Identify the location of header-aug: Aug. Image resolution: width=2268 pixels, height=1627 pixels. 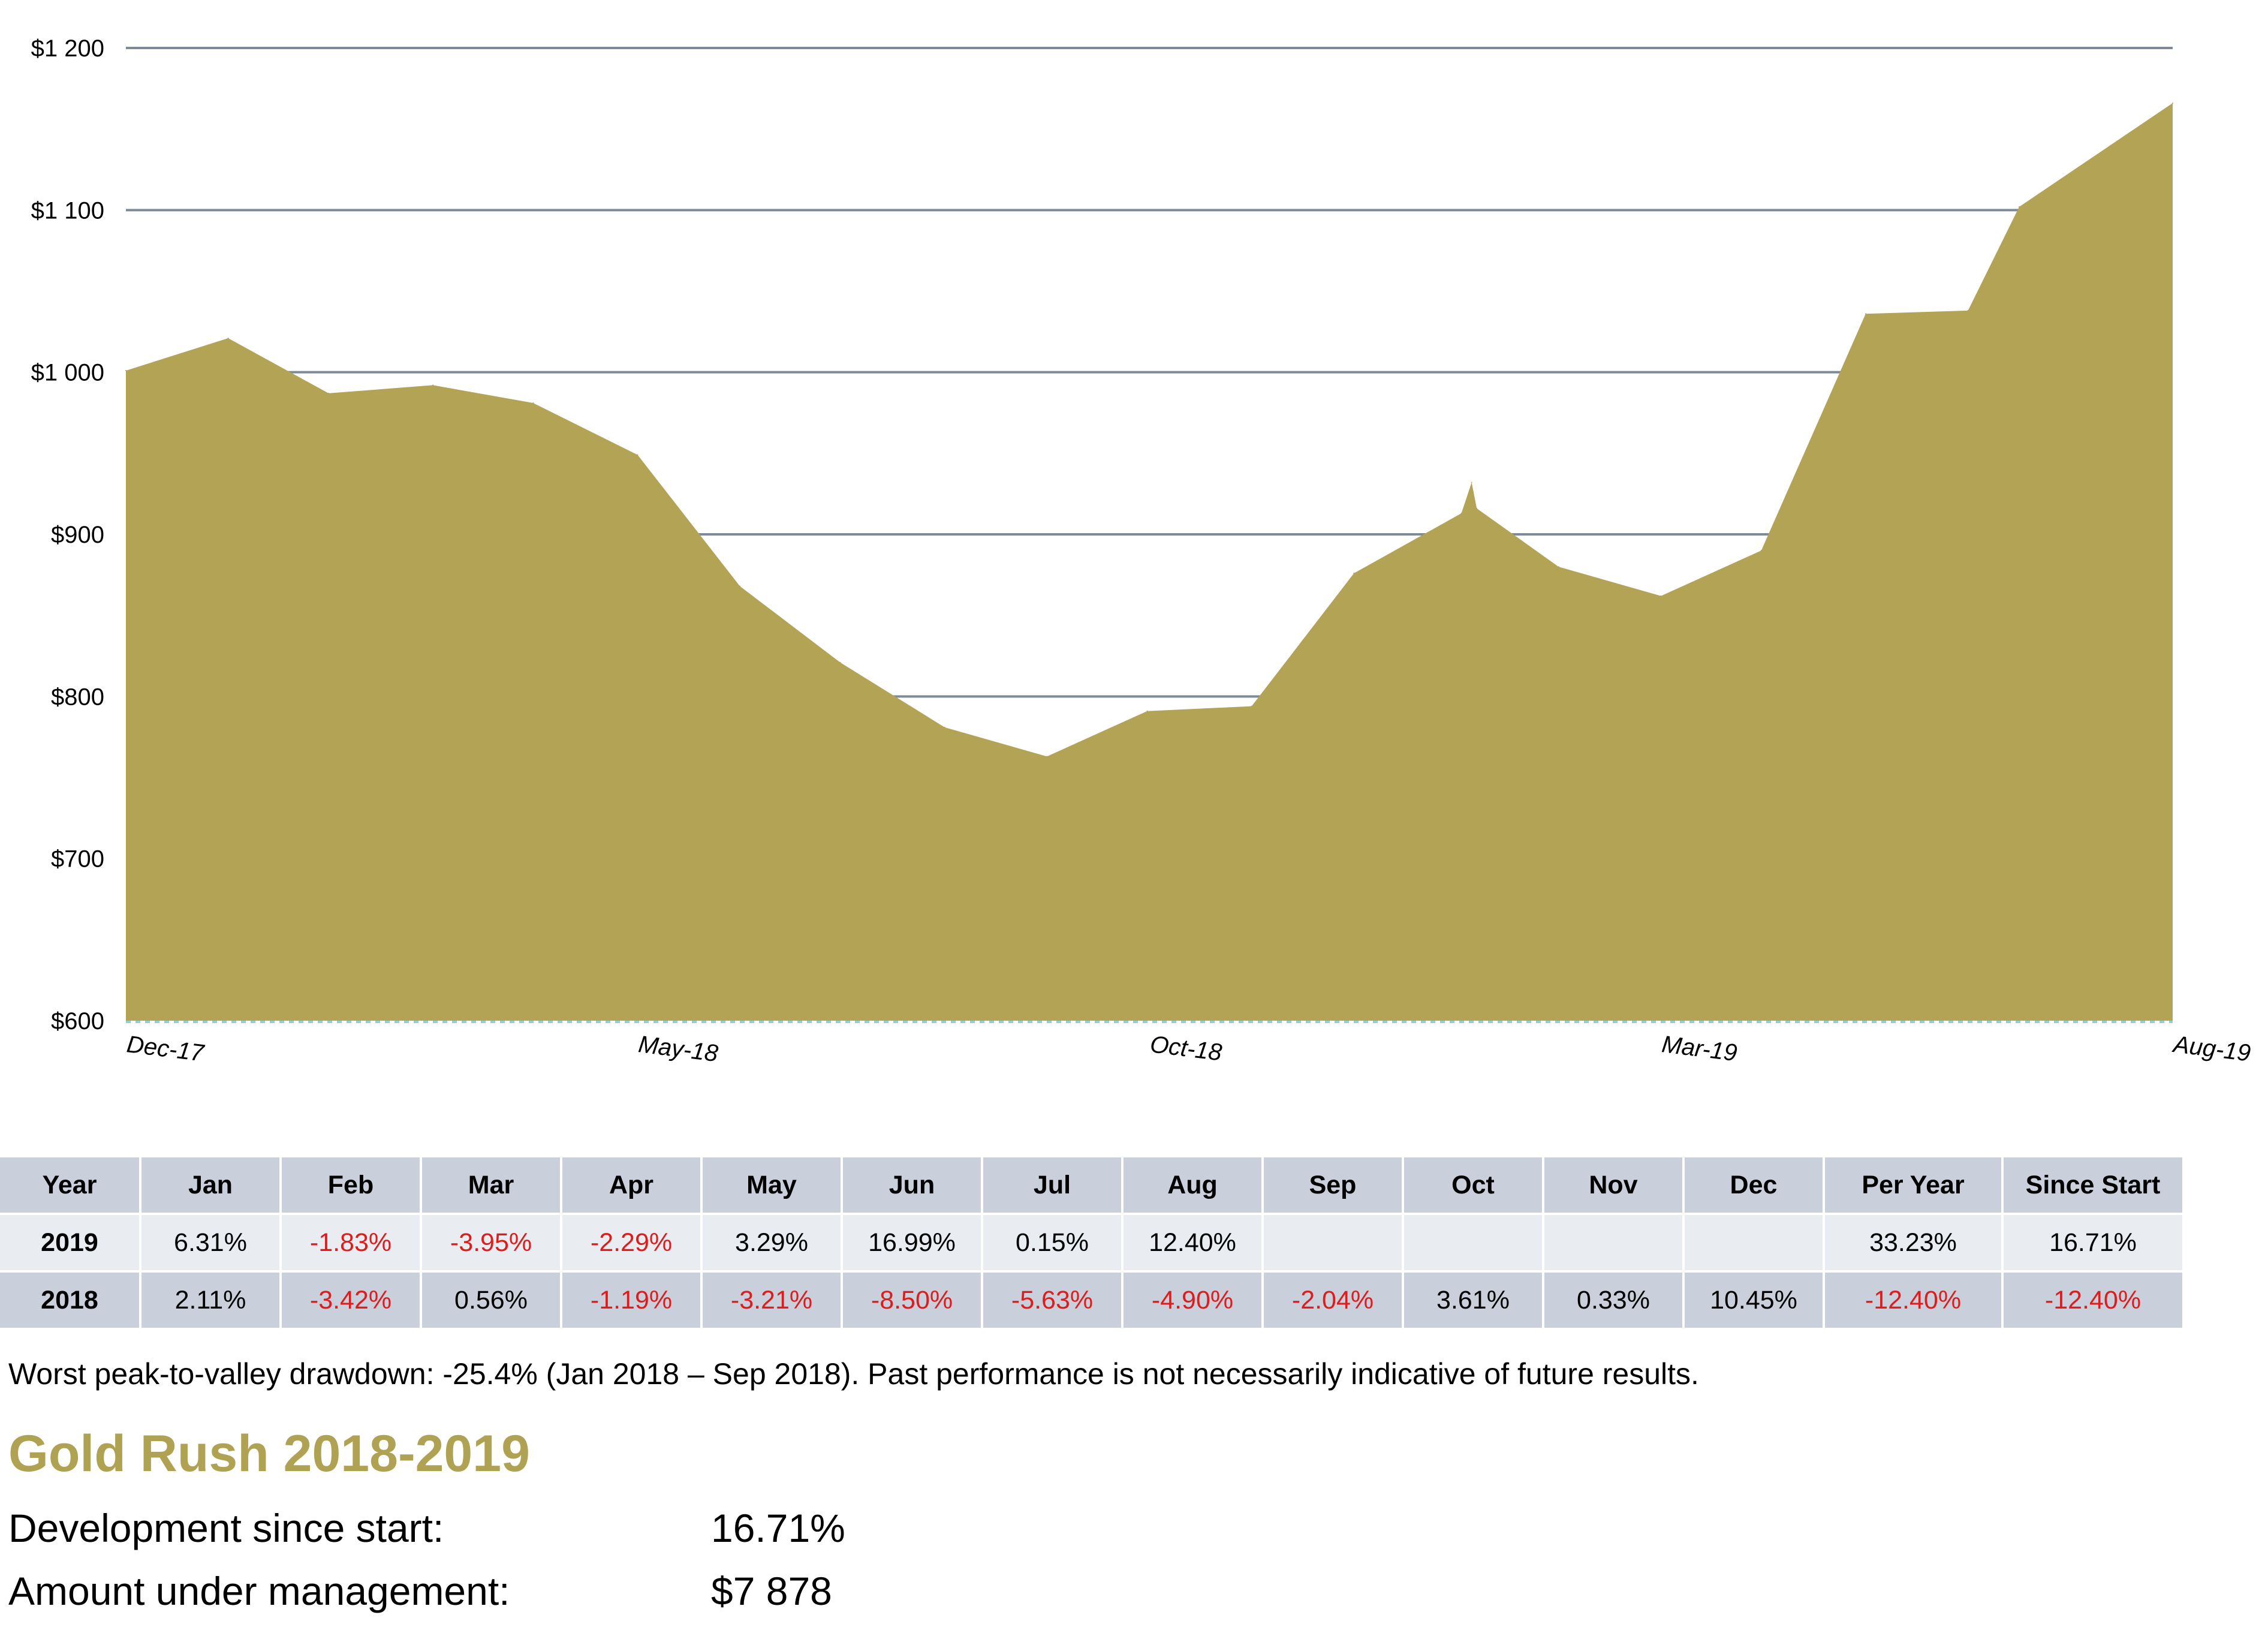
(1193, 1186).